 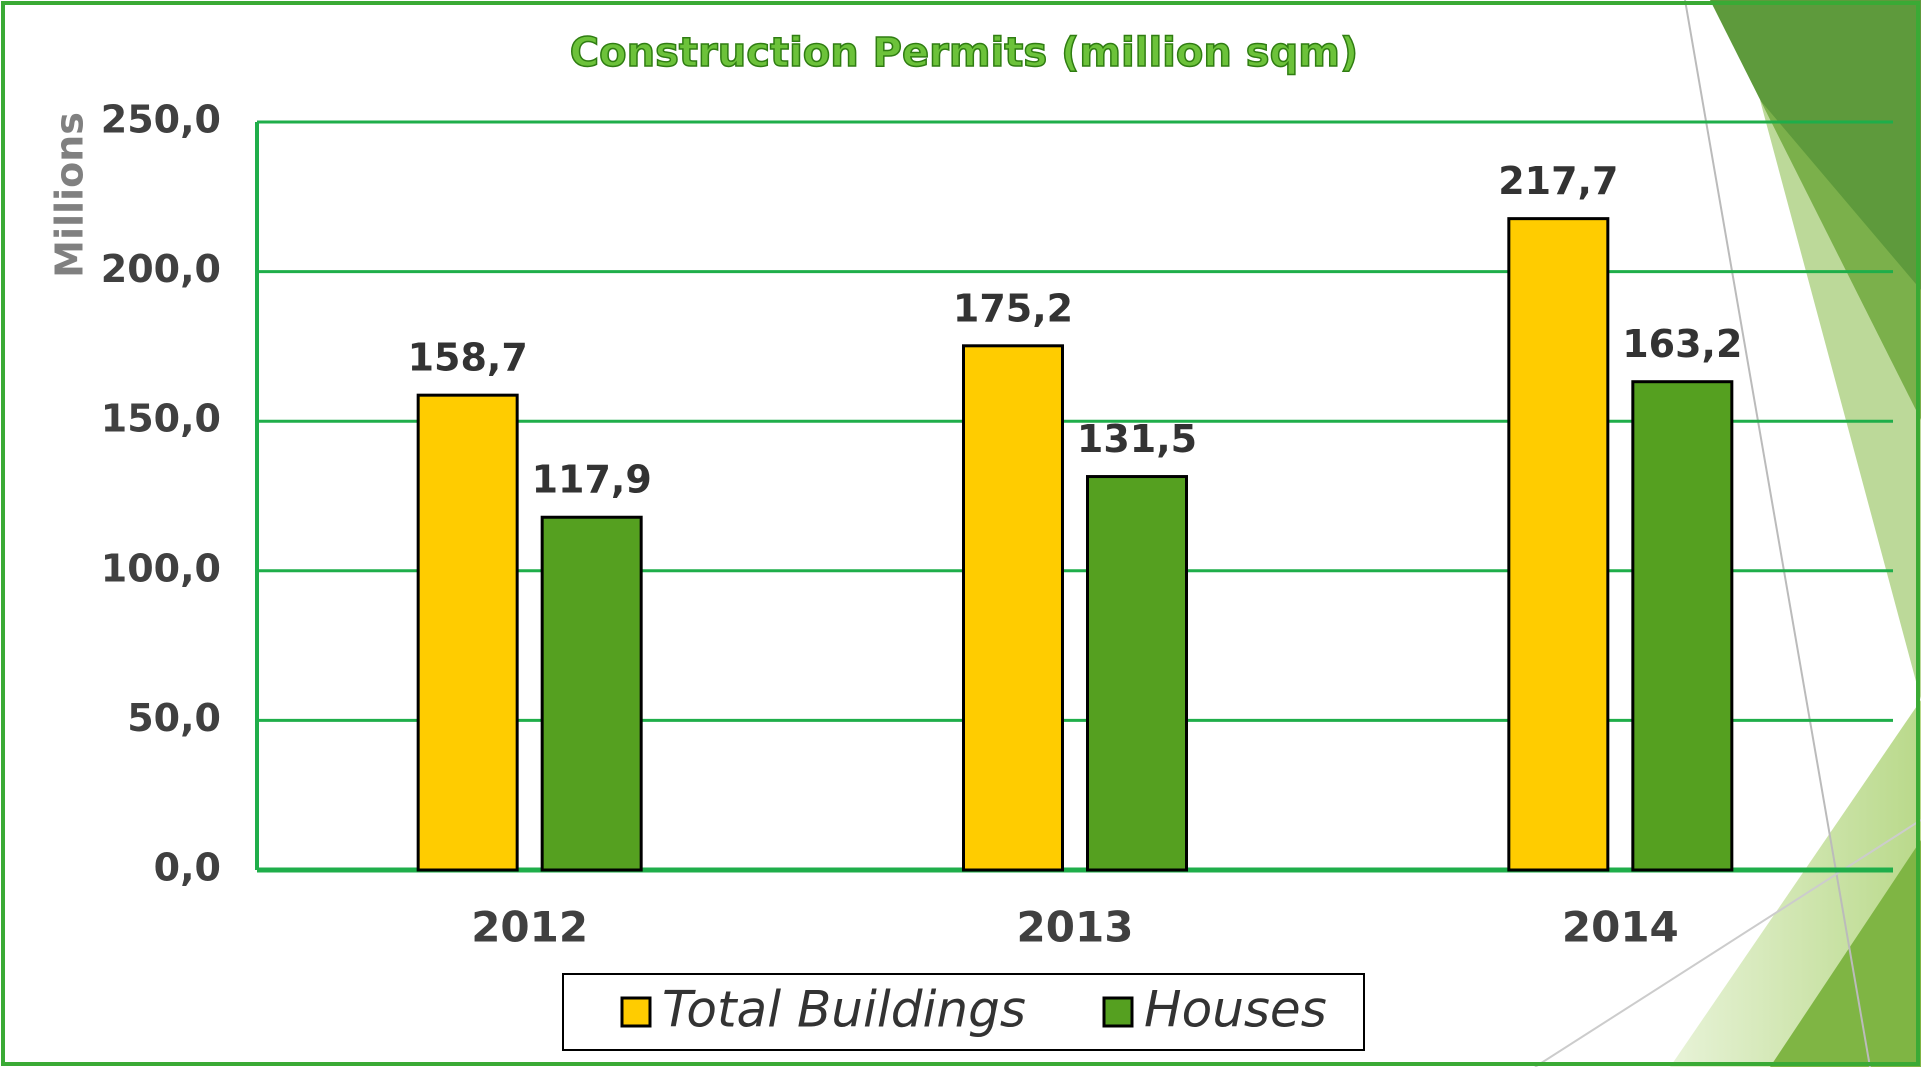 What do you see at coordinates (1137, 439) in the screenshot?
I see `value-label: 131,5` at bounding box center [1137, 439].